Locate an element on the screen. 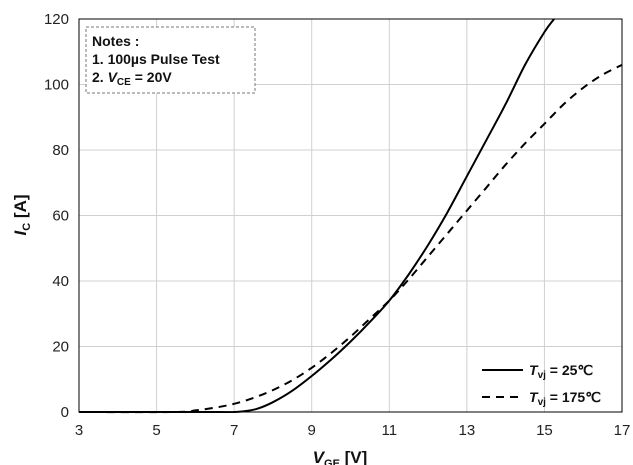  notes-title: Notes : is located at coordinates (115, 41).